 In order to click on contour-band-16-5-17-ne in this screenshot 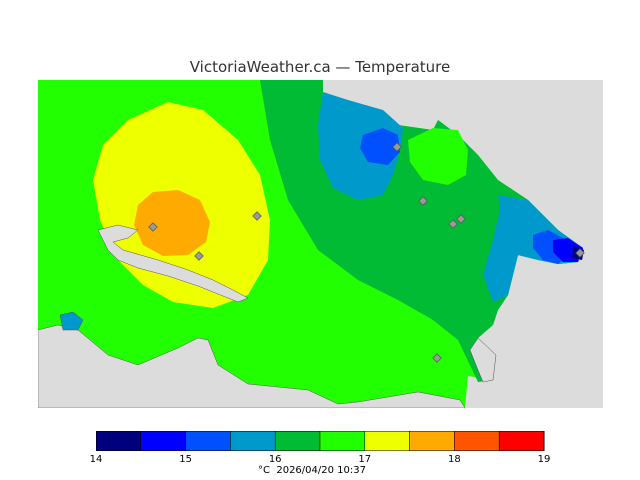, I will do `click(438, 156)`.